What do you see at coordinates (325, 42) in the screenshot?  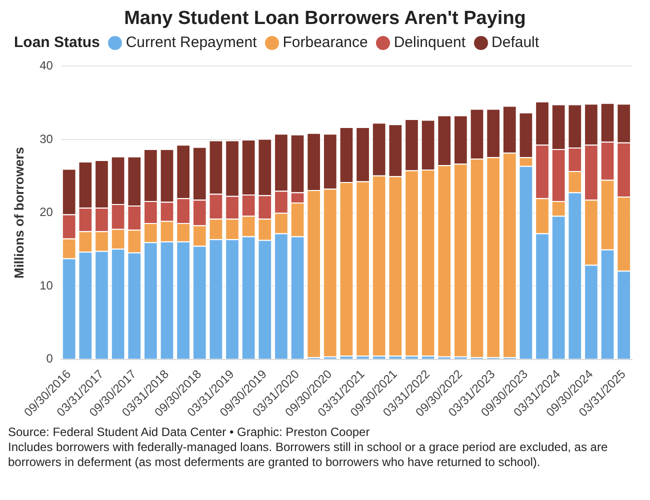 I see `legend-label: Forbearance` at bounding box center [325, 42].